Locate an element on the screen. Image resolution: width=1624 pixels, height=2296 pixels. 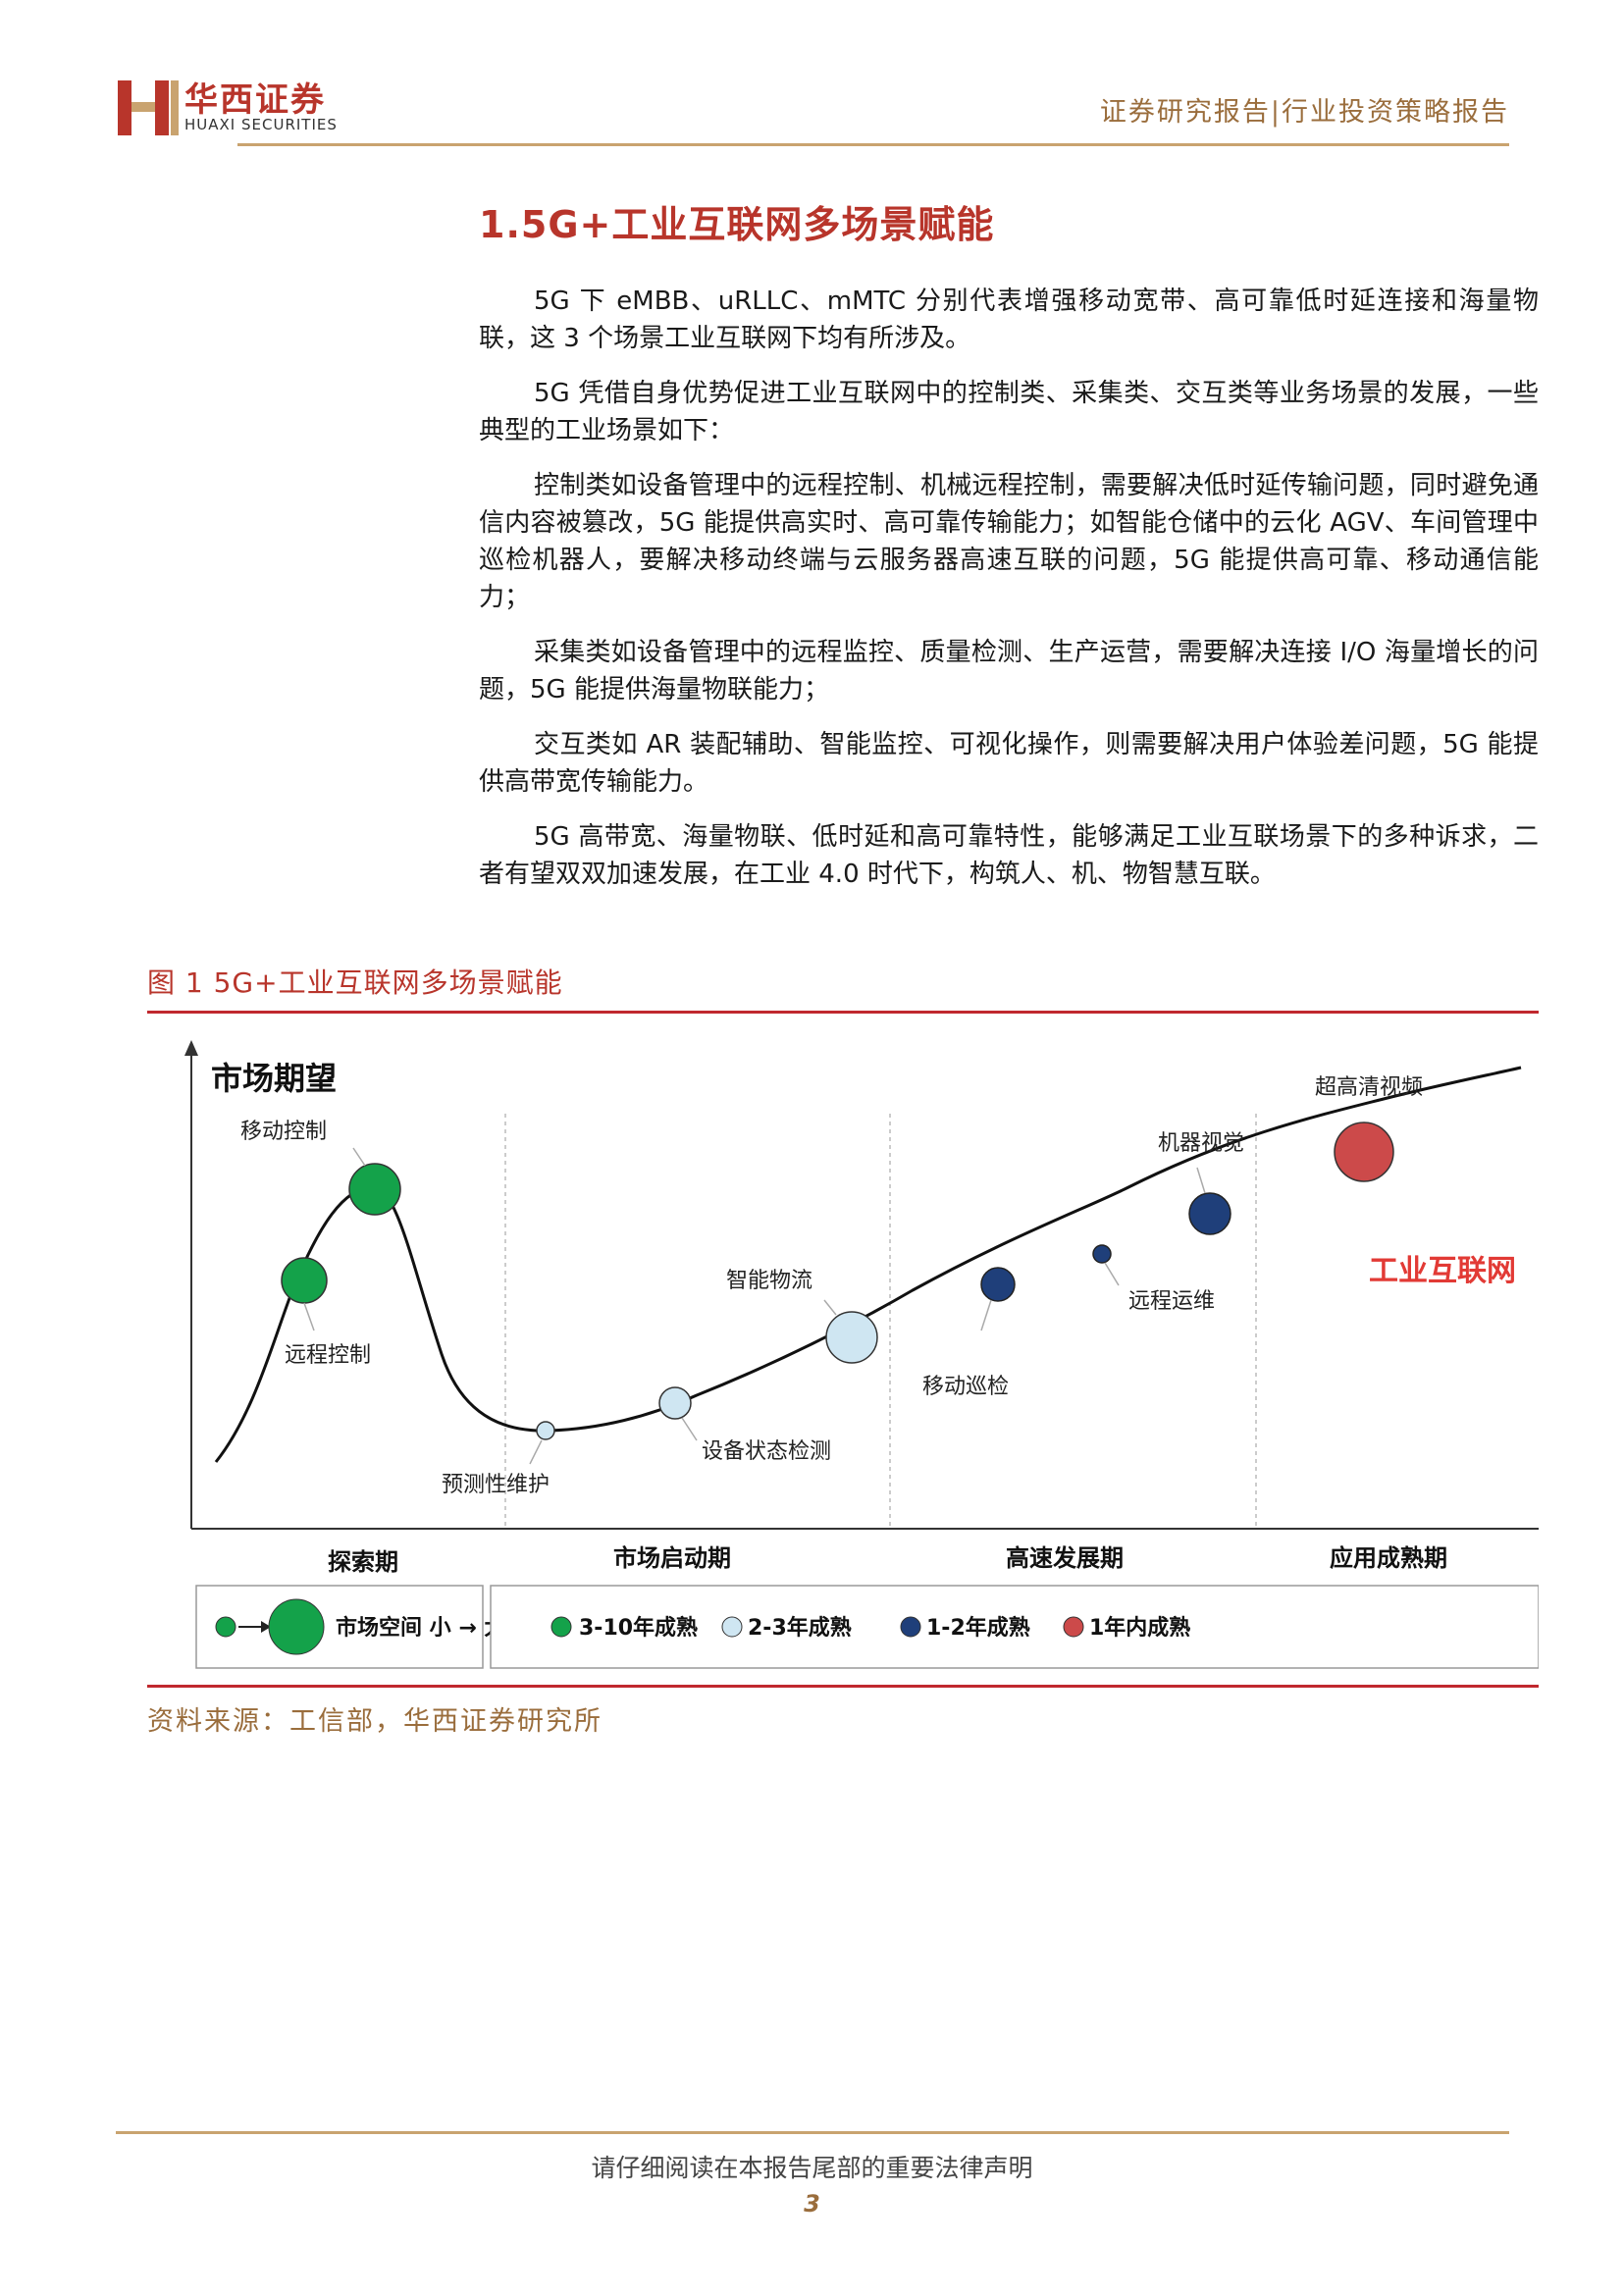
figure-caption: 图 1 5G+工业互联网多场景赋能 is located at coordinates (355, 982).